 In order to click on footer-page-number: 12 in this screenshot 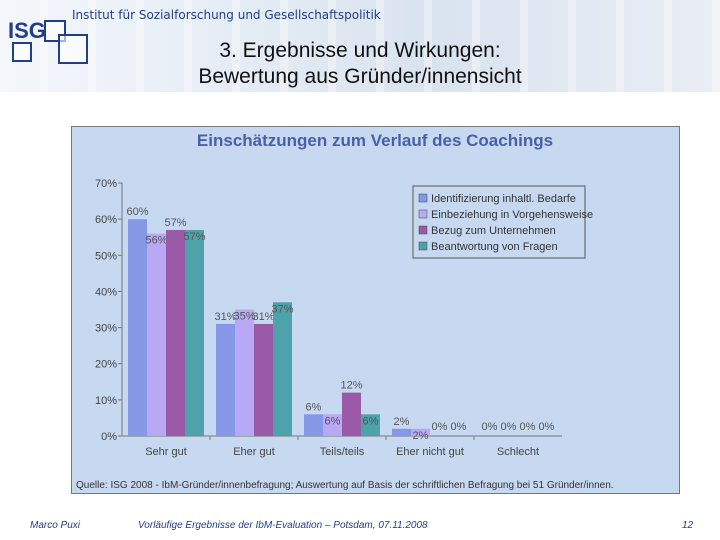, I will do `click(688, 525)`.